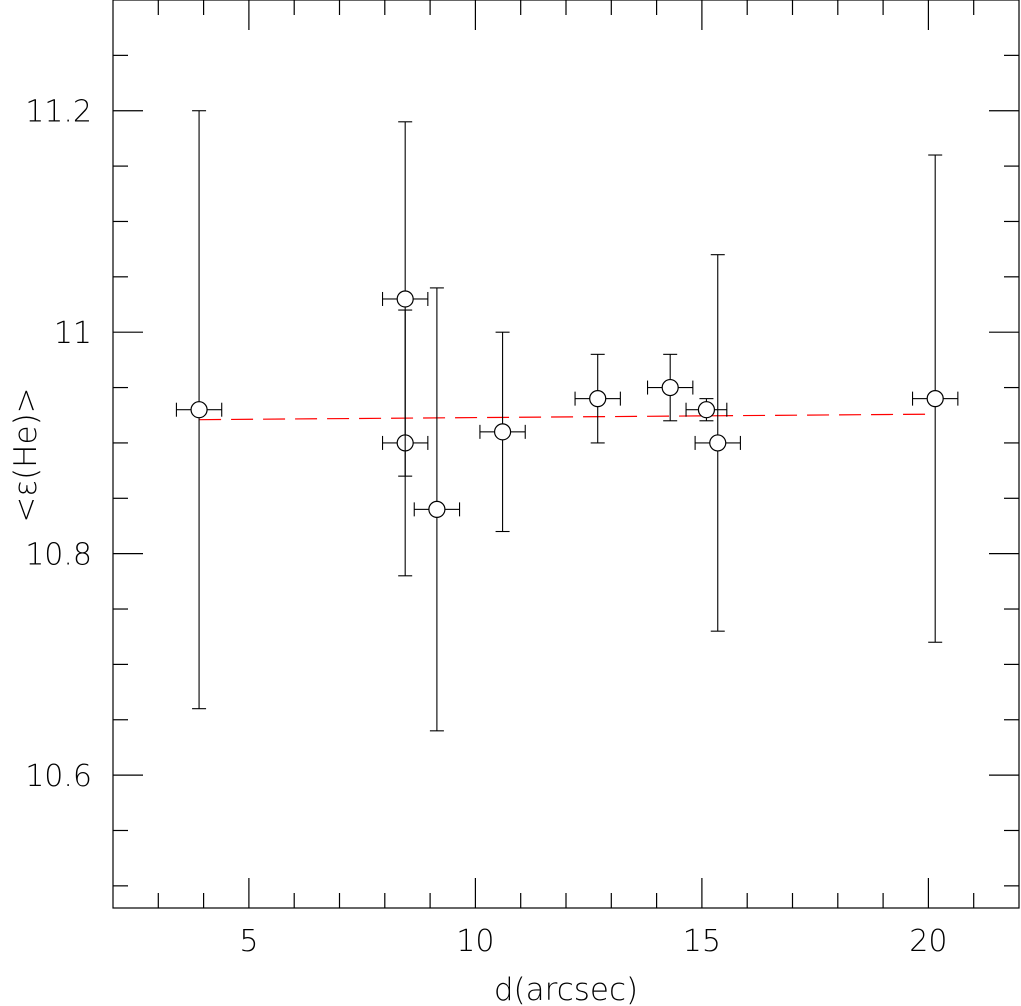 Image resolution: width=1021 pixels, height=1006 pixels. What do you see at coordinates (702, 941) in the screenshot?
I see `x-tick-label: 15` at bounding box center [702, 941].